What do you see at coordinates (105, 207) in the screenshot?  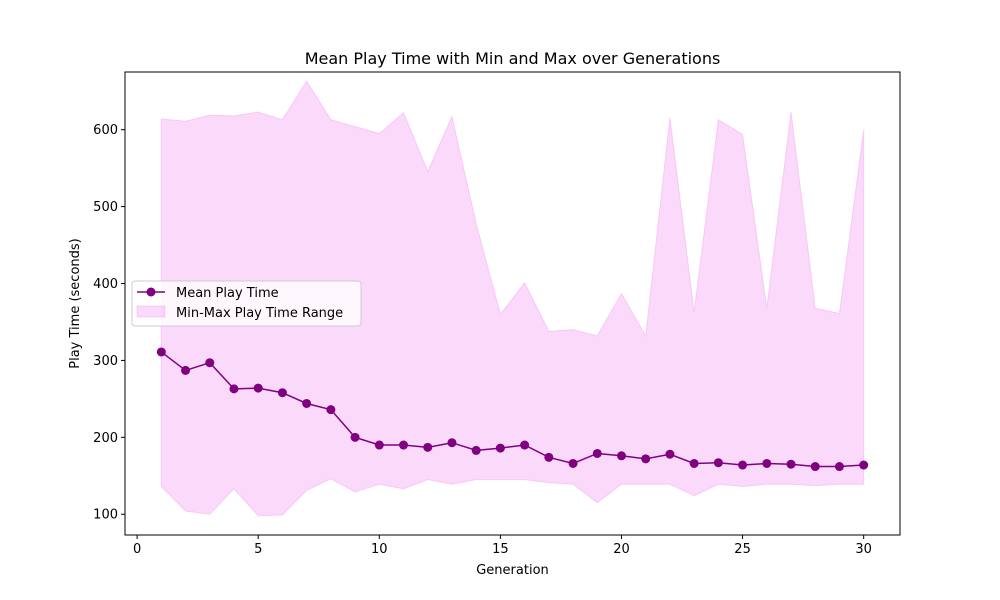 I see `y-tick-label: 500` at bounding box center [105, 207].